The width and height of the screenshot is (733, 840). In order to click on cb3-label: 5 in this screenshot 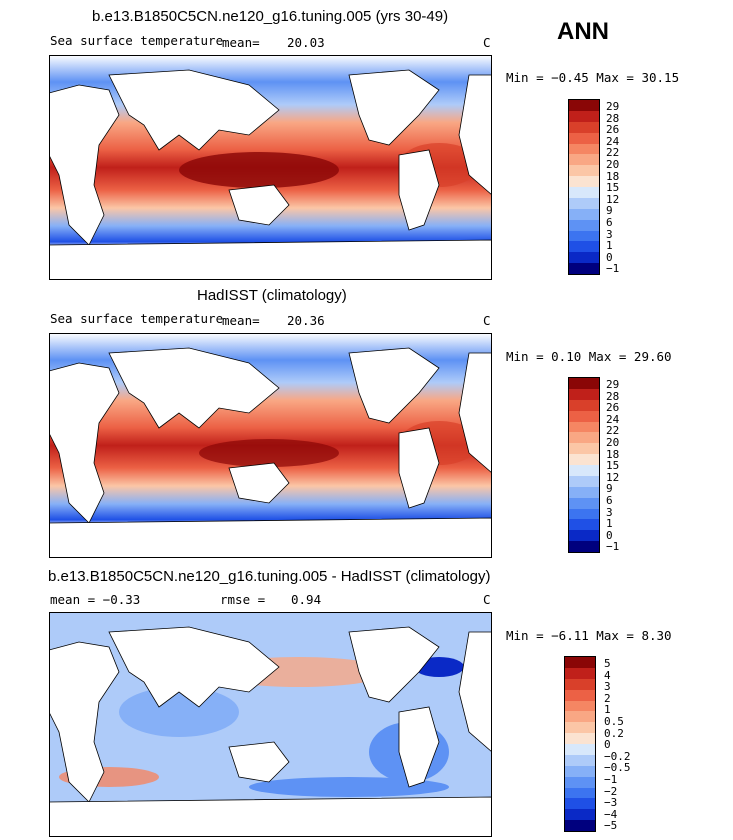, I will do `click(607, 663)`.